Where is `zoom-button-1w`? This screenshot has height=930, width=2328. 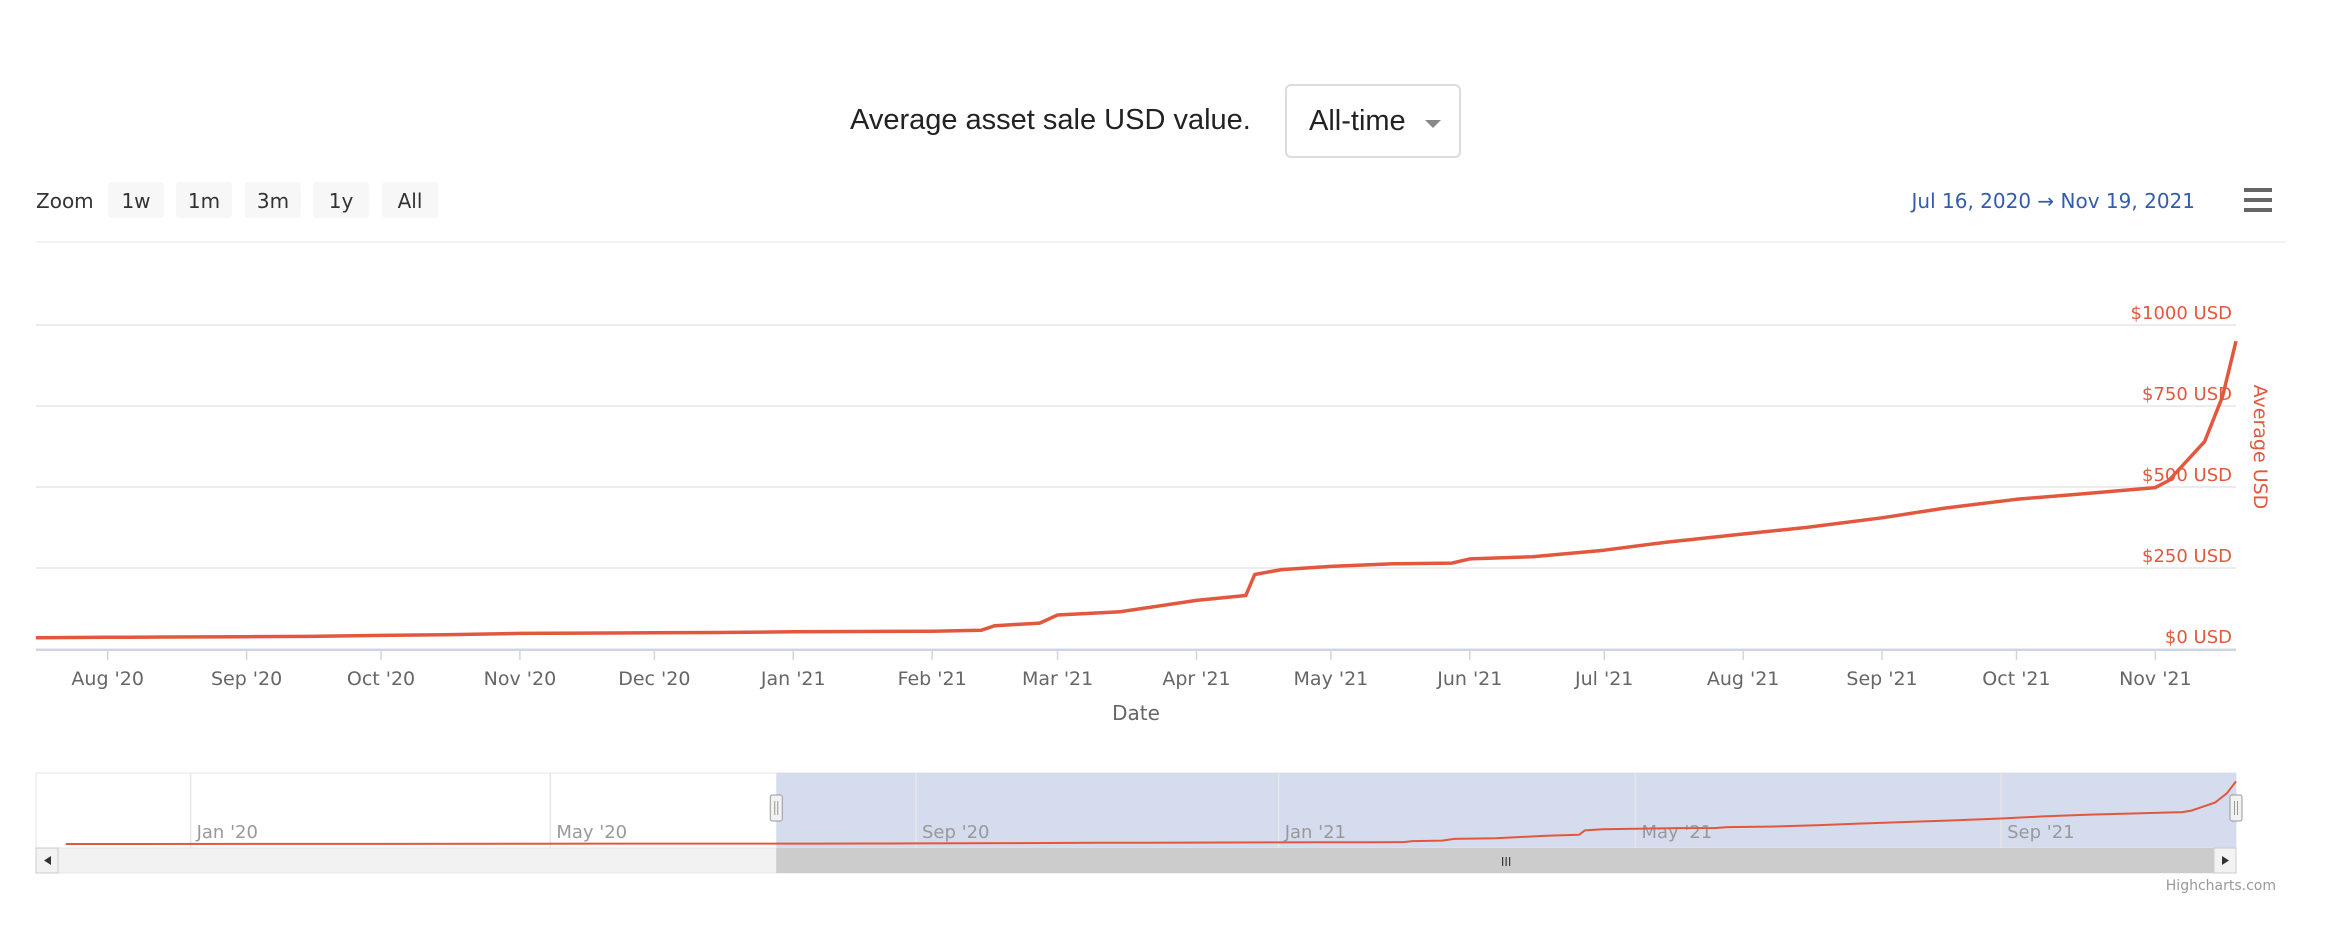 zoom-button-1w is located at coordinates (136, 200).